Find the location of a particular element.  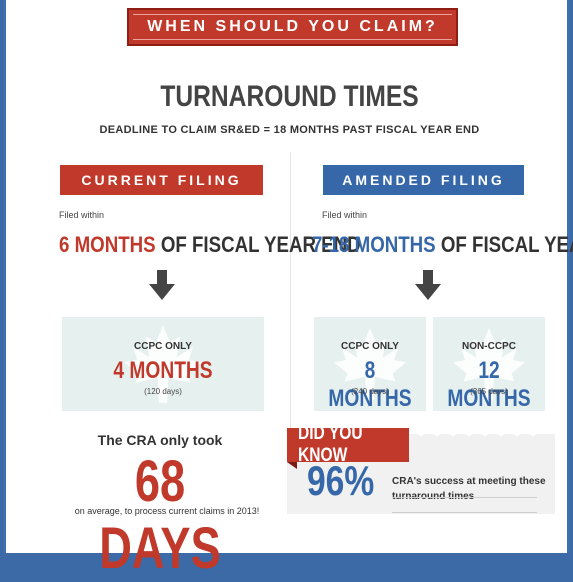

current-ccpc-box: CCPC ONLY 4 MONTHS (120 days) is located at coordinates (163, 364).